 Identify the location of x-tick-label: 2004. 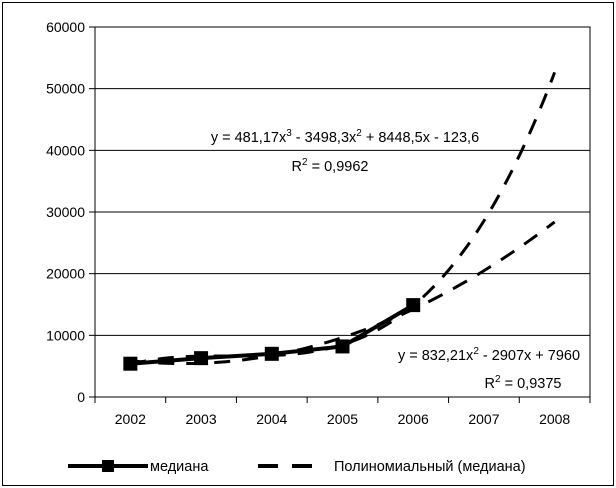
(271, 419).